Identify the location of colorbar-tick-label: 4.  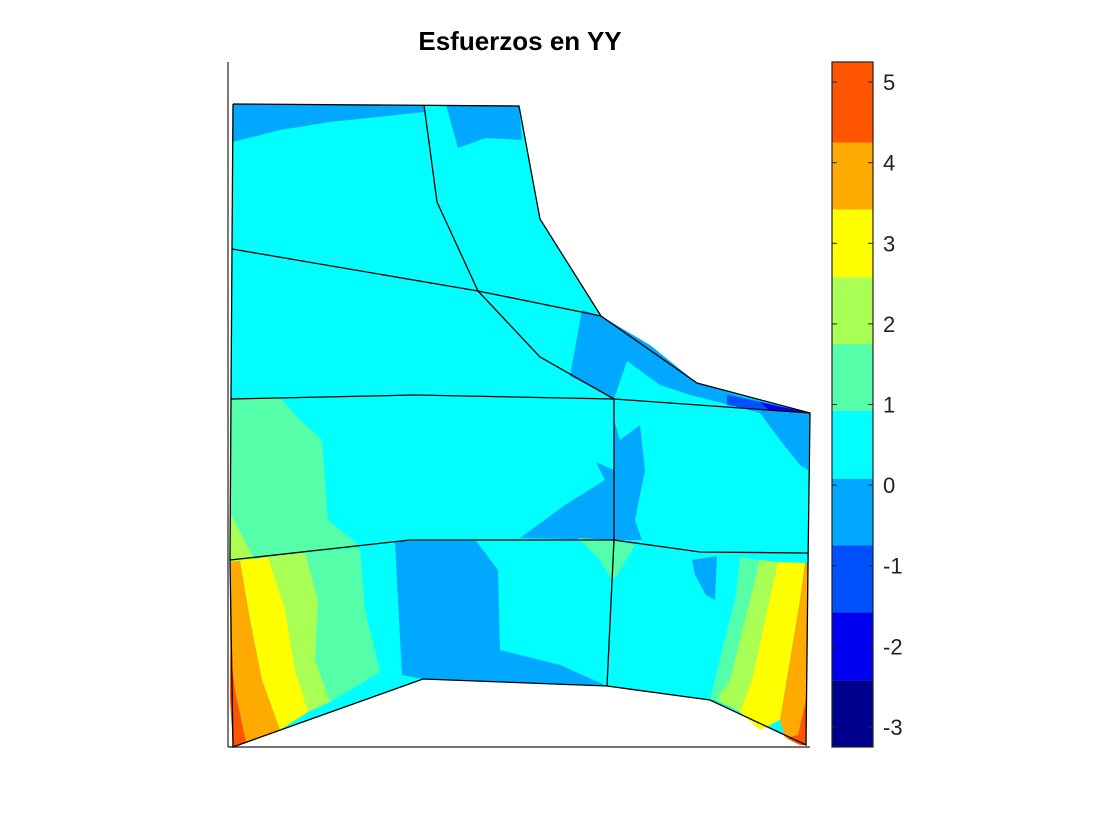
(889, 163).